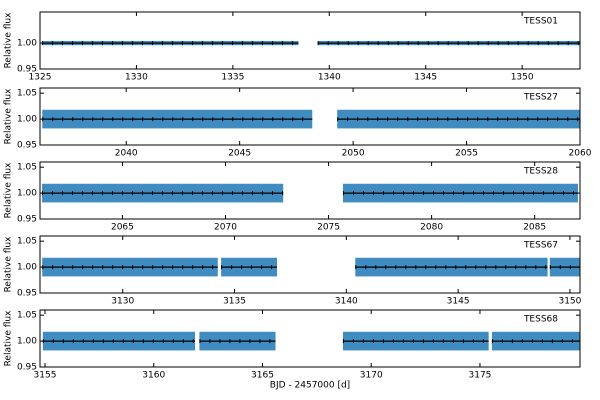  I want to click on x-tick-label: 3160, so click(153, 376).